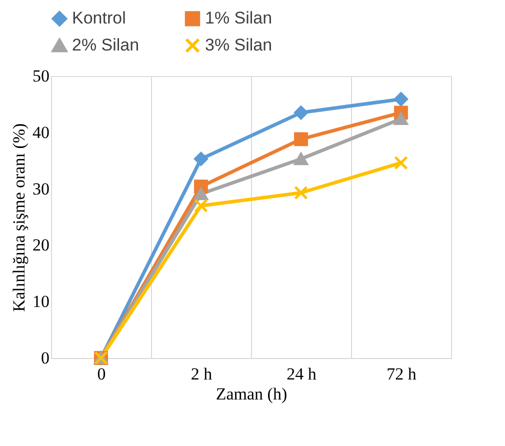 This screenshot has height=446, width=505. What do you see at coordinates (45, 358) in the screenshot?
I see `y-tick-label: 0` at bounding box center [45, 358].